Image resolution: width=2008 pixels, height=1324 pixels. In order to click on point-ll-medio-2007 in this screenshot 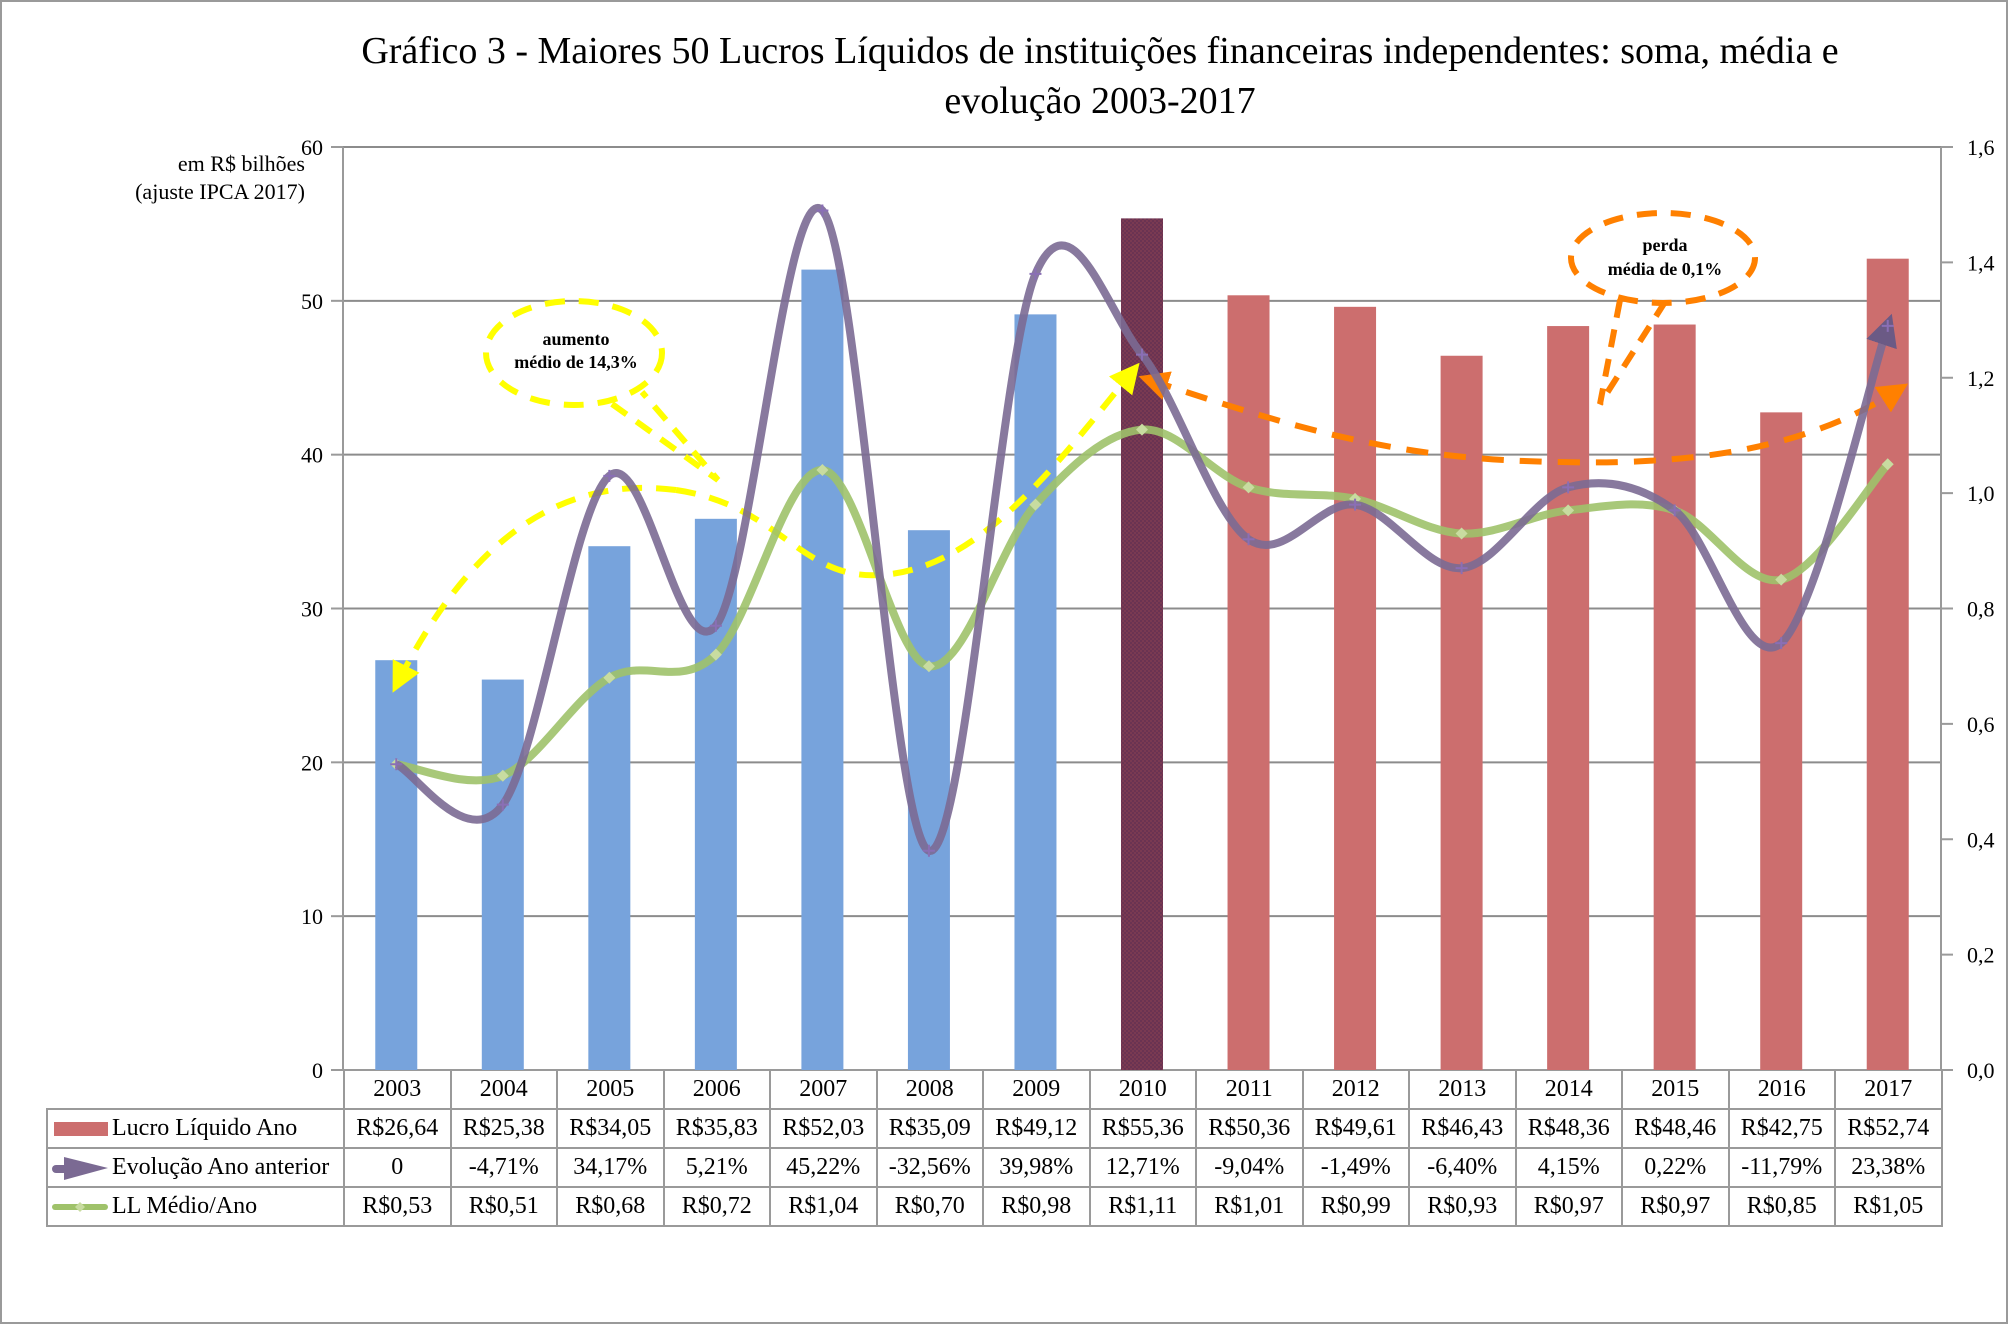, I will do `click(822, 470)`.